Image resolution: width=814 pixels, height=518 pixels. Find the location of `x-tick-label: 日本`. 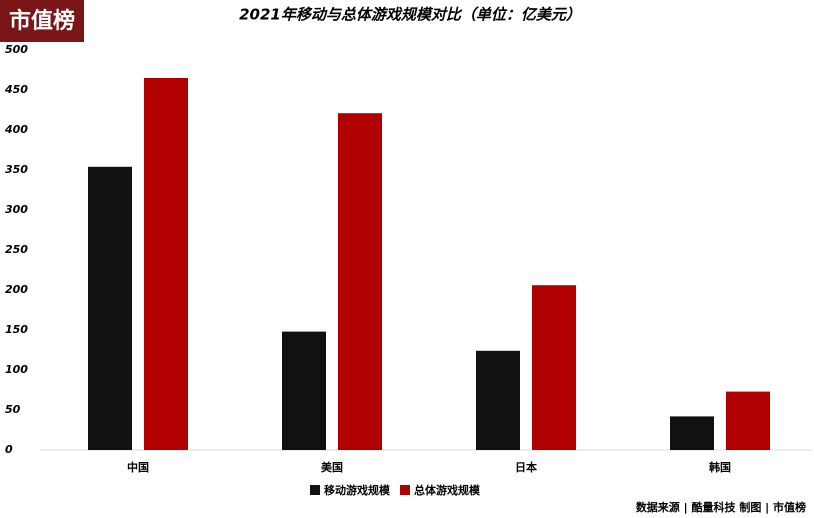

x-tick-label: 日本 is located at coordinates (526, 467).